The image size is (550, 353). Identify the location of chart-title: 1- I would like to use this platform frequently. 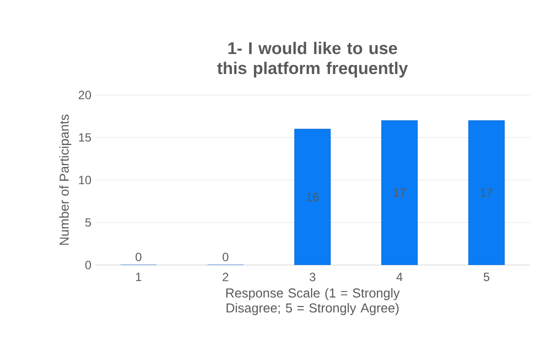
(312, 60).